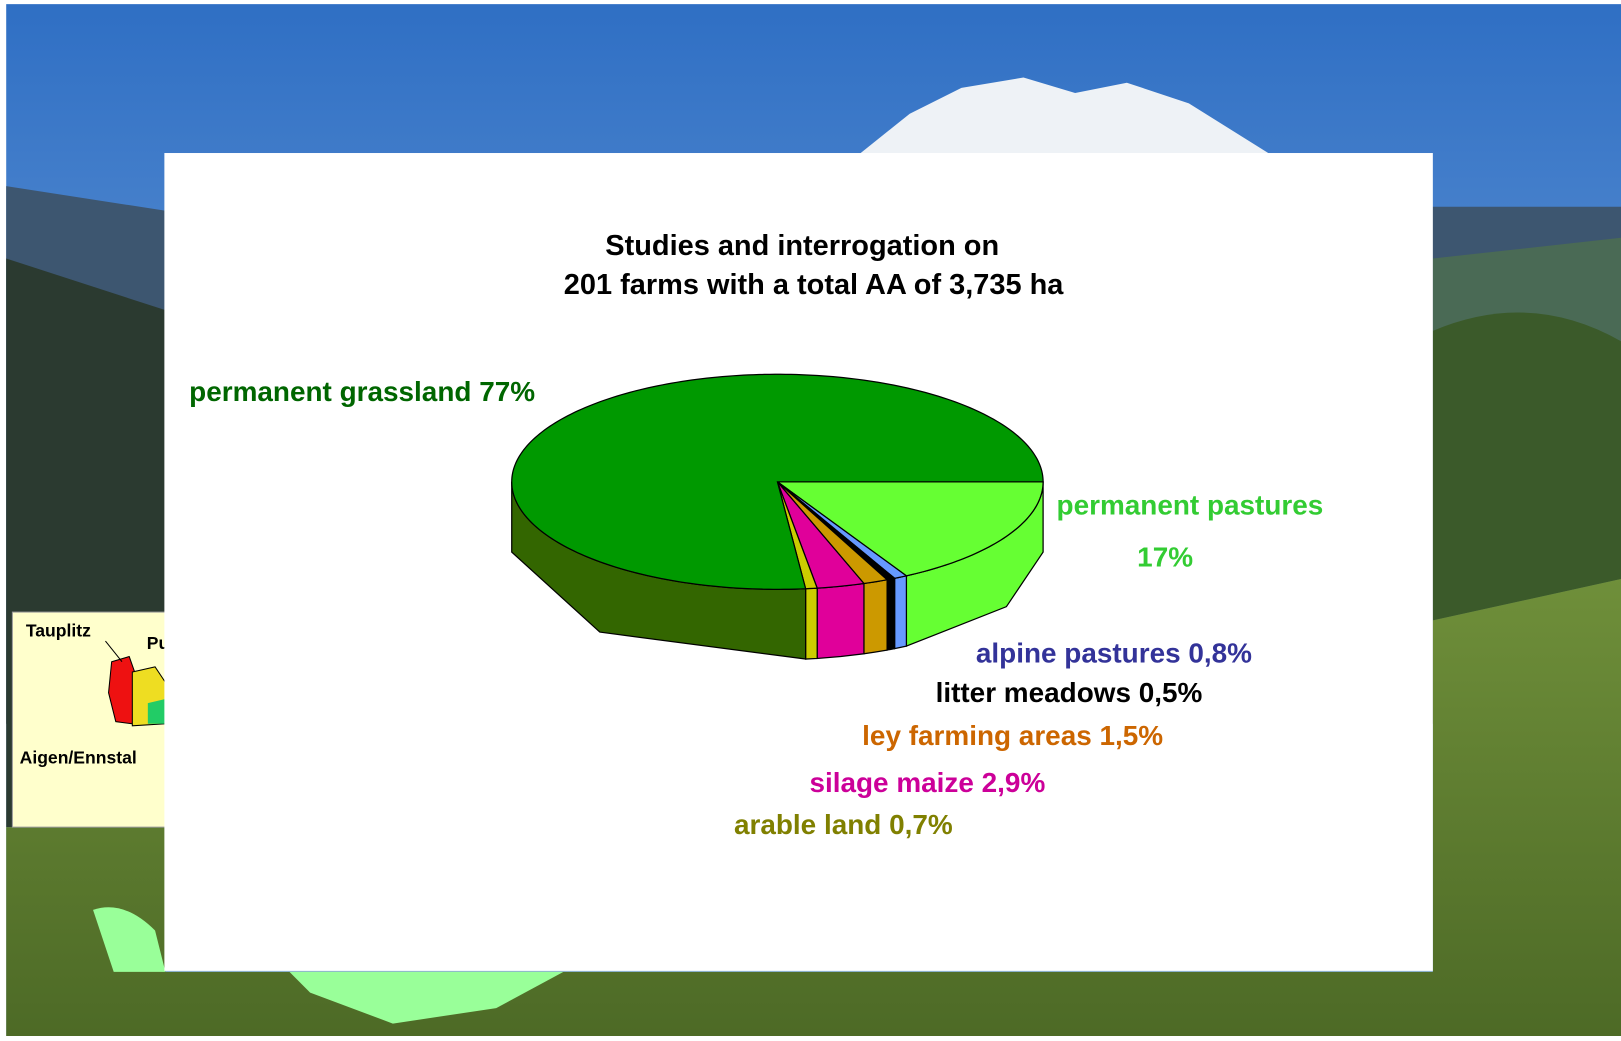  I want to click on value-label: 0,8%, so click(1220, 653).